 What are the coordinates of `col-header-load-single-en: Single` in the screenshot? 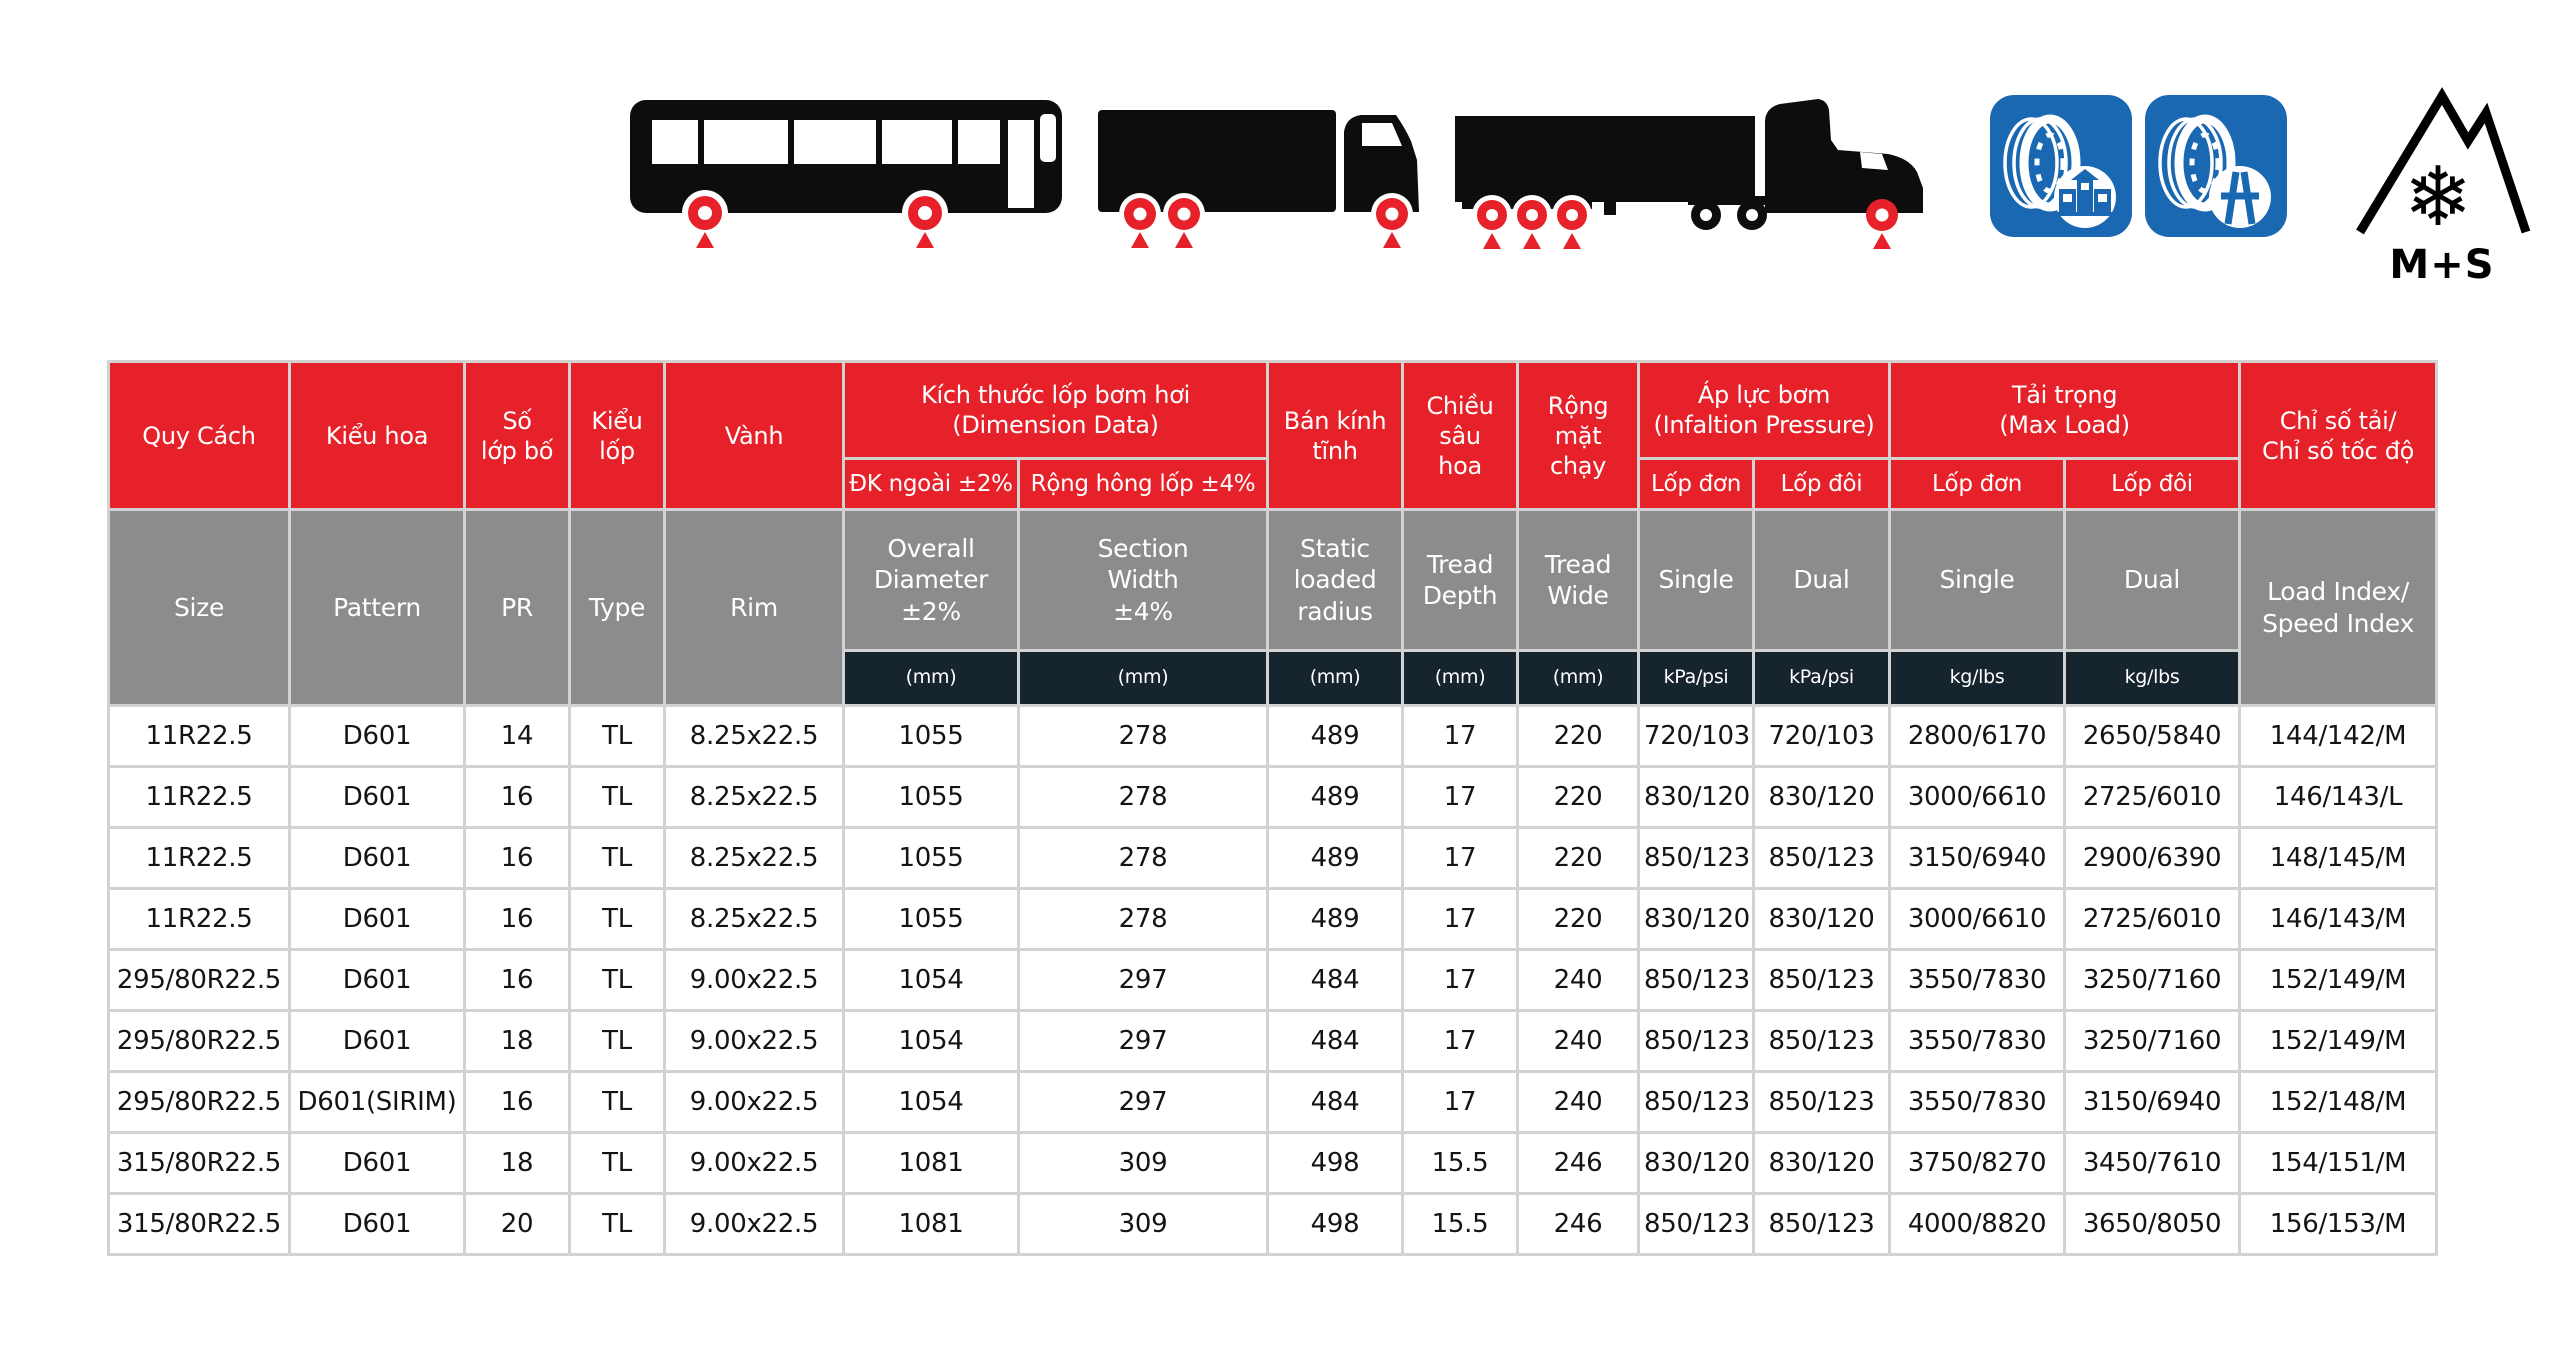 It's located at (1977, 580).